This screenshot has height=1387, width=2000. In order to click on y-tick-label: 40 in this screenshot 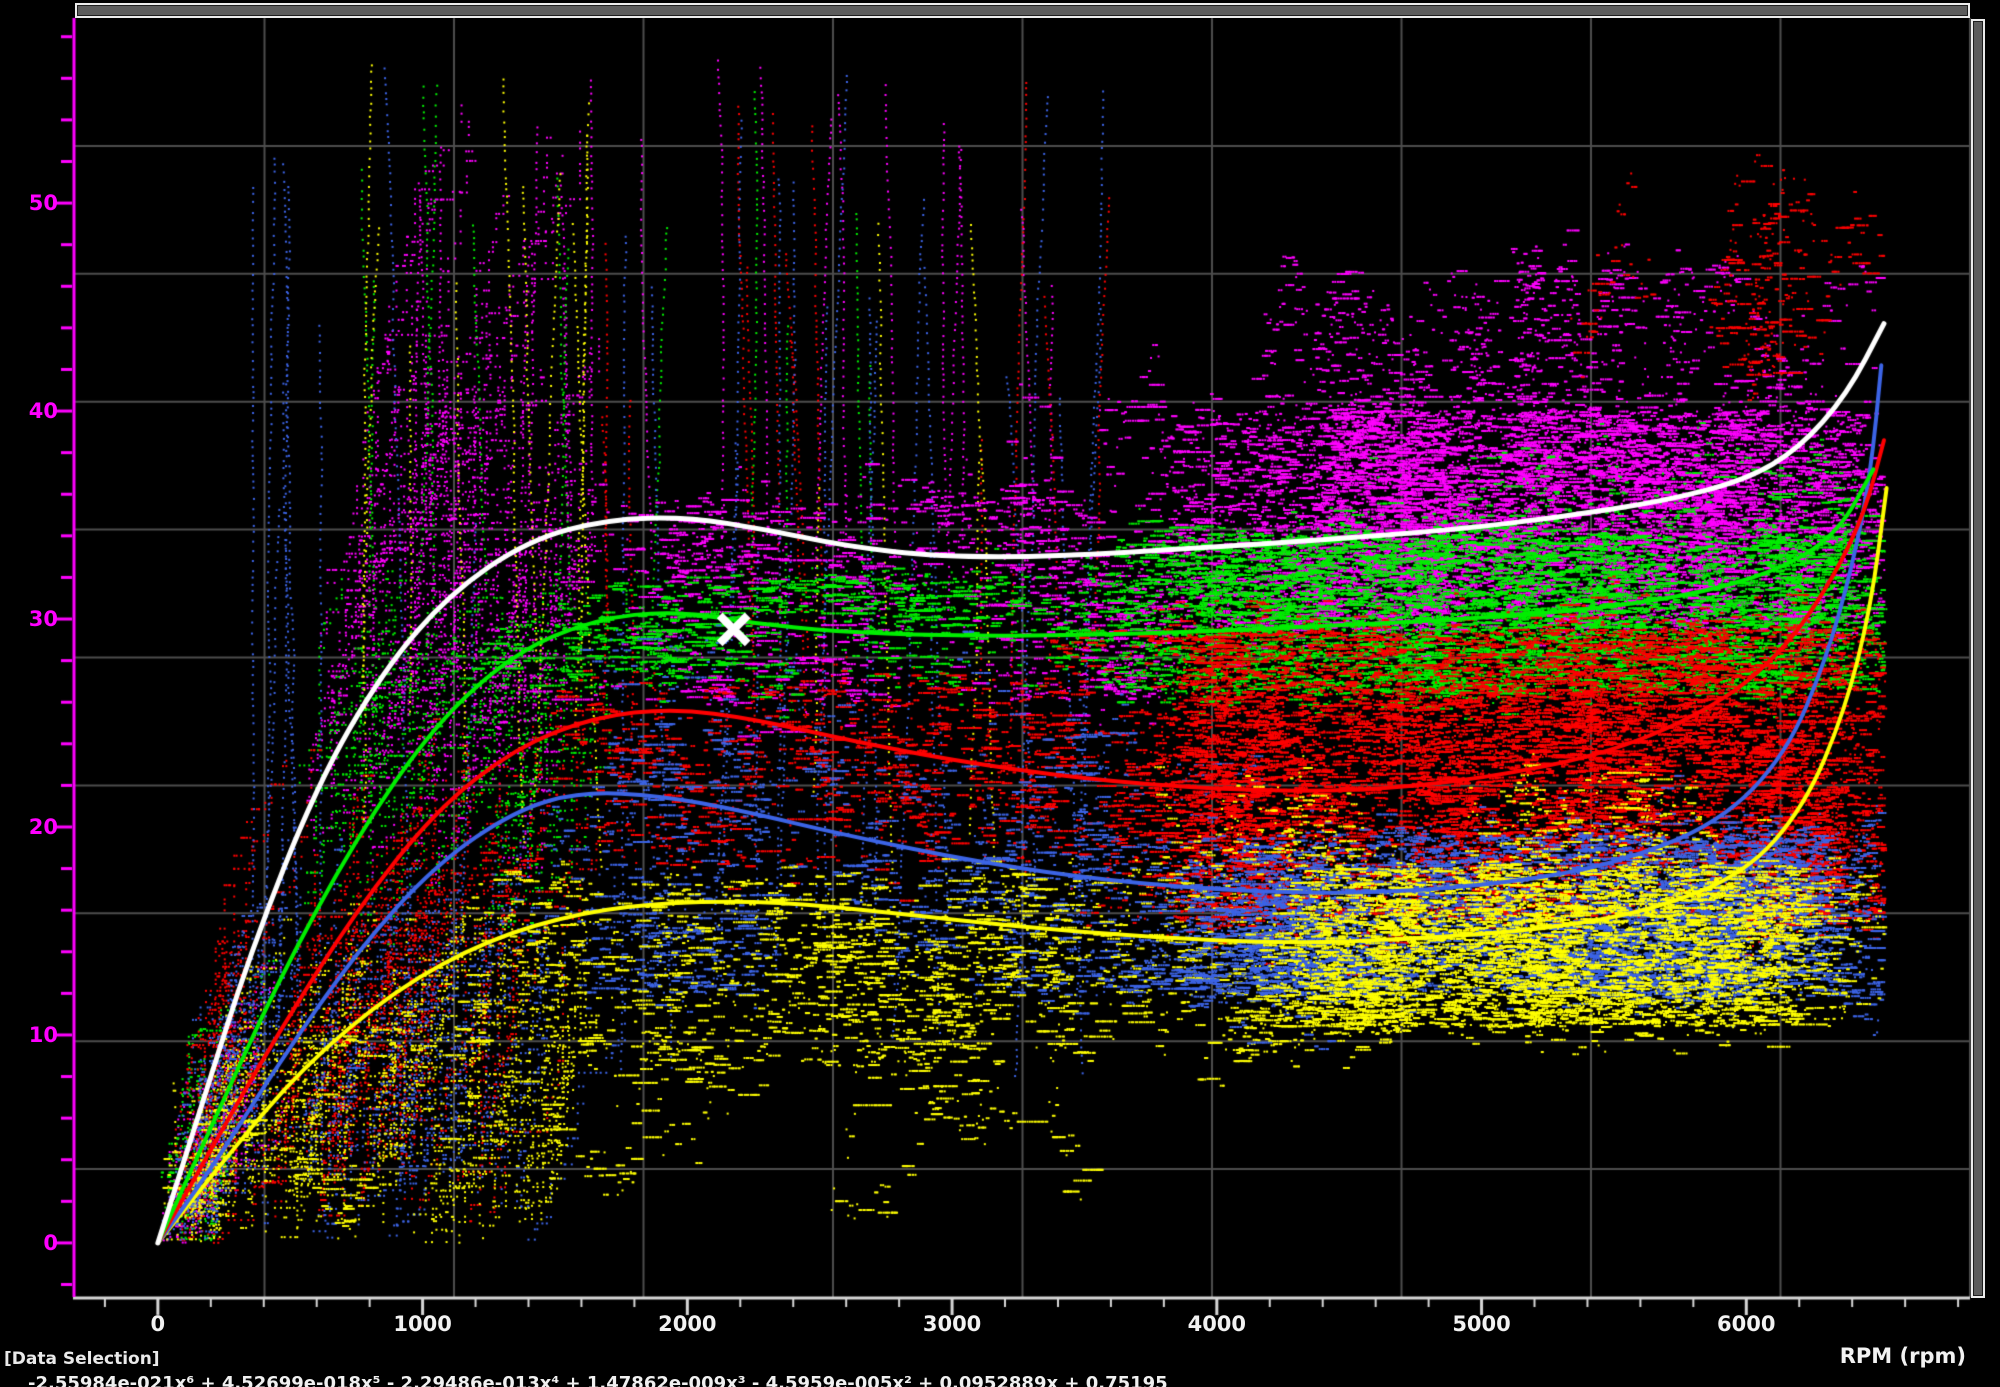, I will do `click(43, 411)`.